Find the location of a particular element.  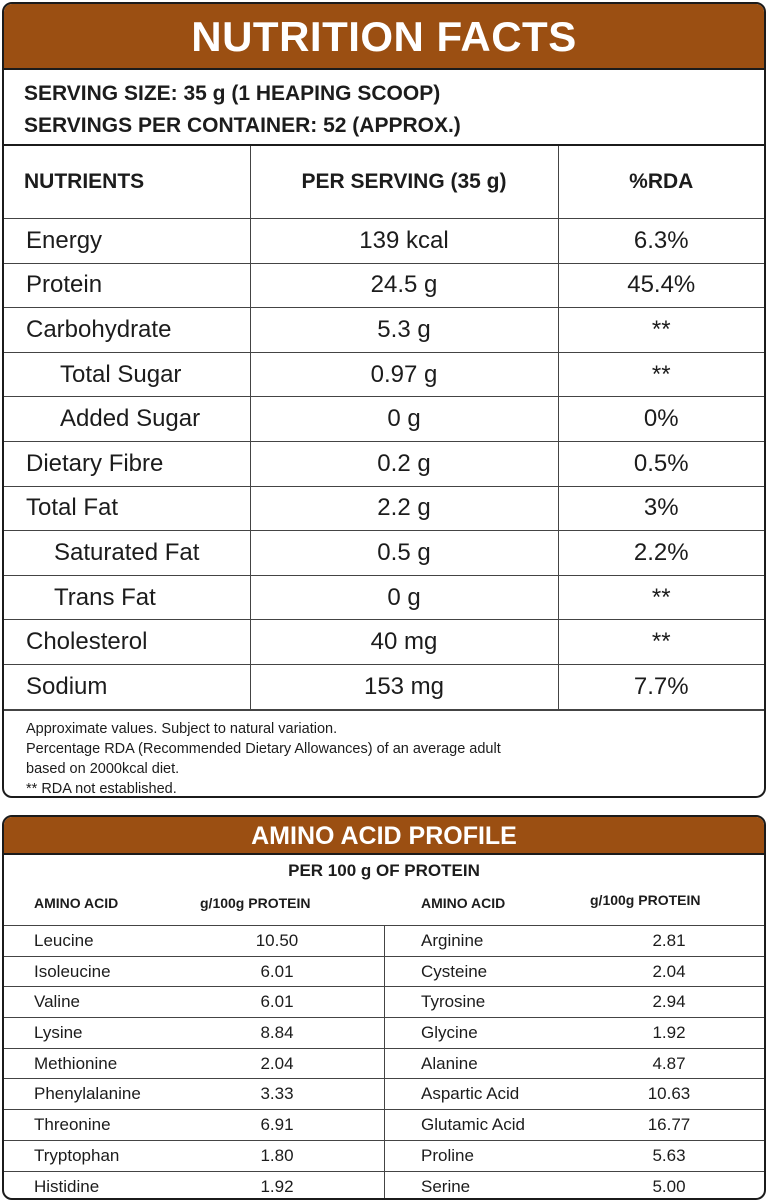

table-row: Glycine 1.92 is located at coordinates (574, 1032).